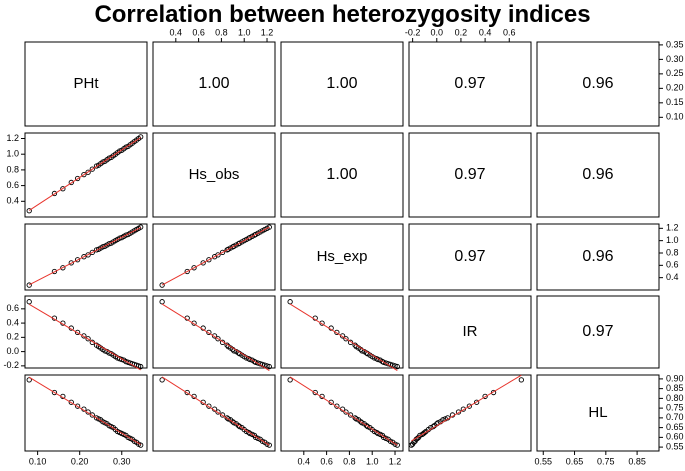 This screenshot has height=471, width=685. I want to click on panel-hl-hs_obs, so click(214, 413).